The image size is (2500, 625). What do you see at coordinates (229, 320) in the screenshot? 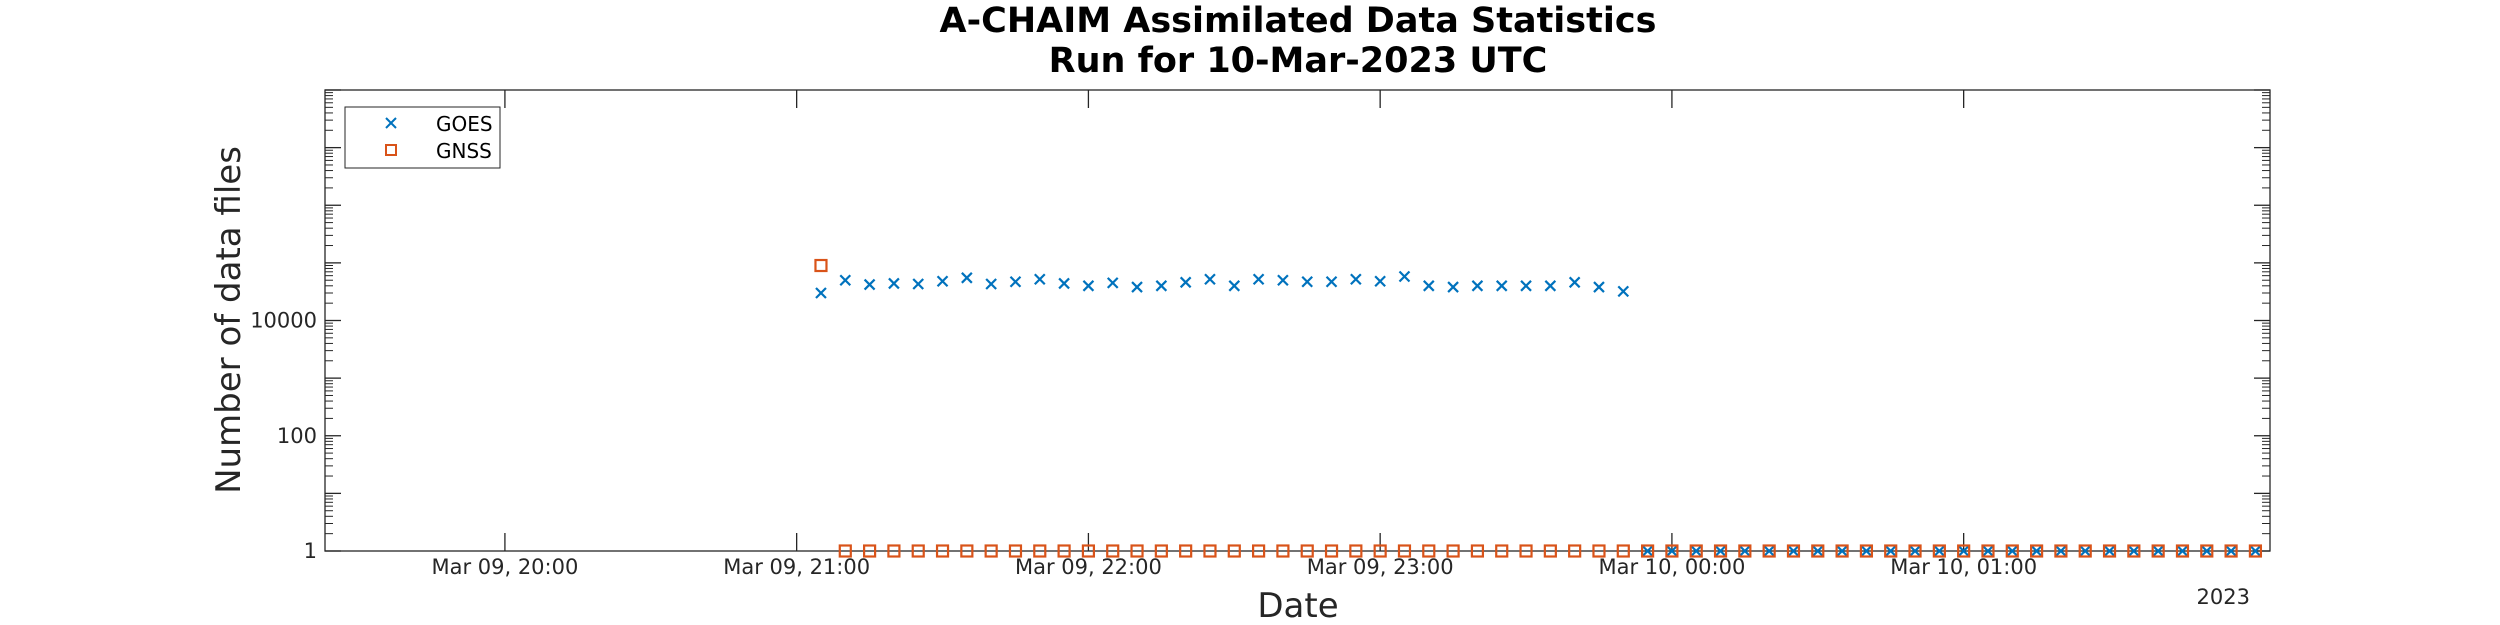
I see `y-axis-label: Number of data files` at bounding box center [229, 320].